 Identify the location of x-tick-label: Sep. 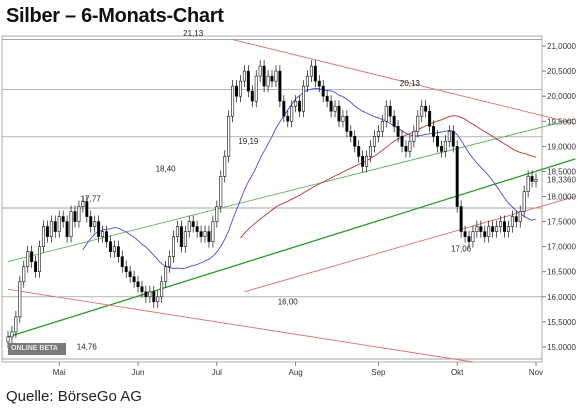
(378, 372).